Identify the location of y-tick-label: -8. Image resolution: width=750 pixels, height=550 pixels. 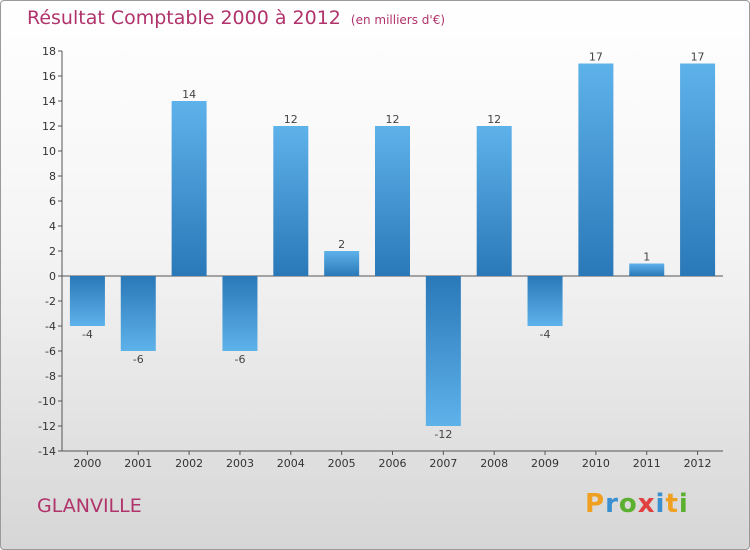
(50, 376).